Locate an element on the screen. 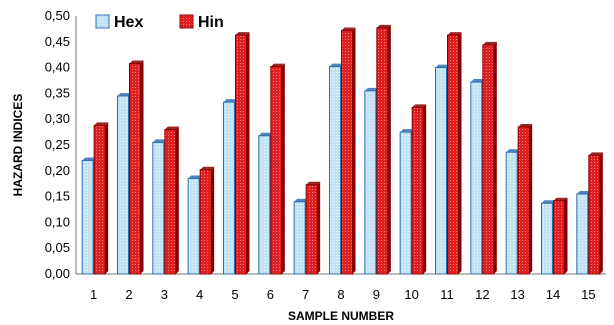 This screenshot has height=325, width=614. x-tick-label: 3 is located at coordinates (164, 294).